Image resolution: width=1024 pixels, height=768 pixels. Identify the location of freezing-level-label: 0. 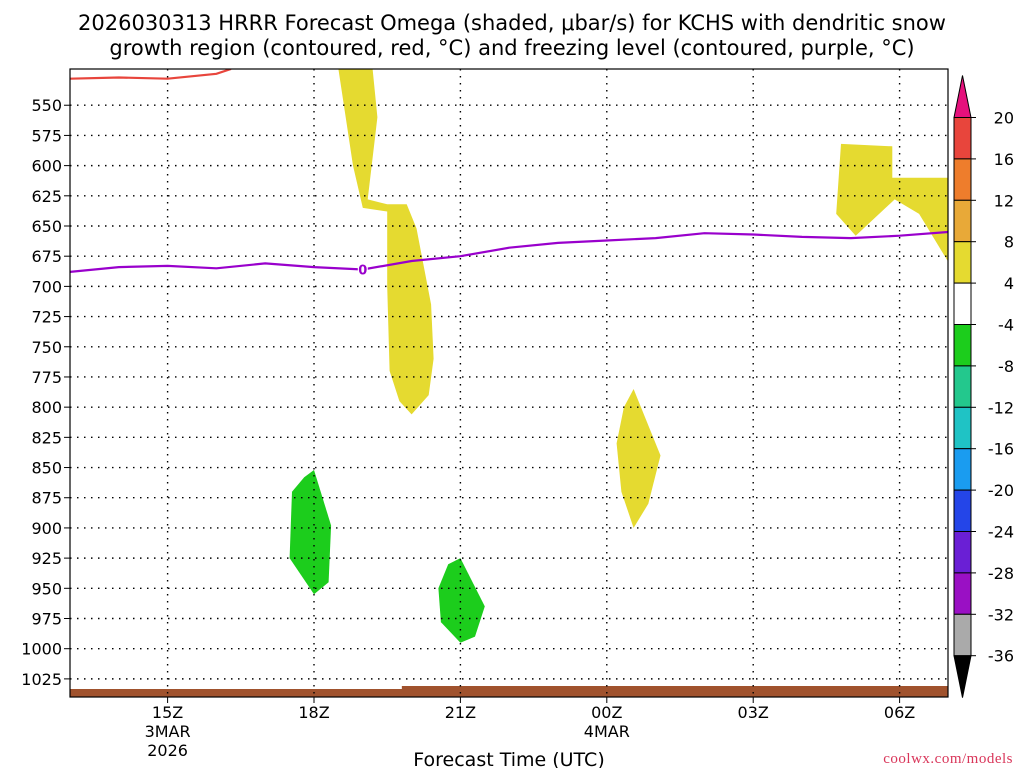
(362, 270).